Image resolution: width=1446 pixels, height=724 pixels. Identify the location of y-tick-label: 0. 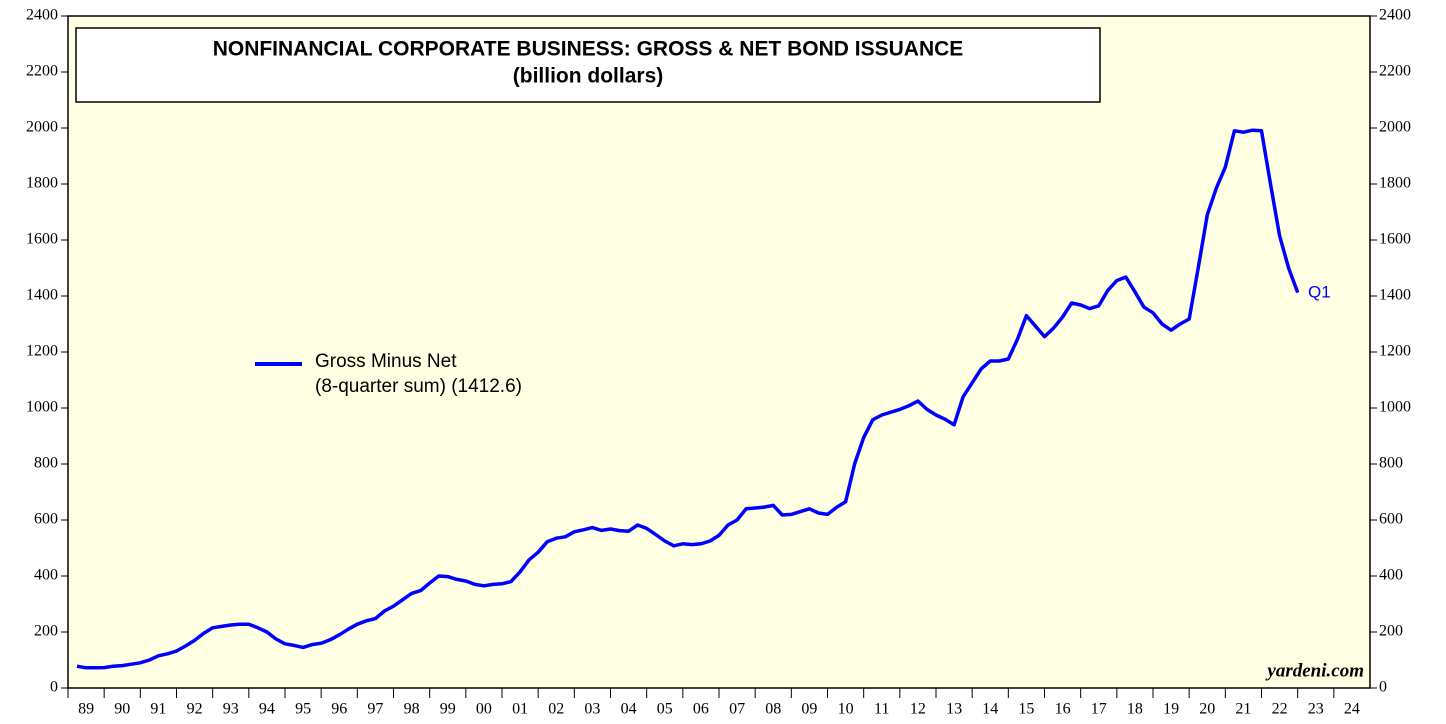
(54, 687).